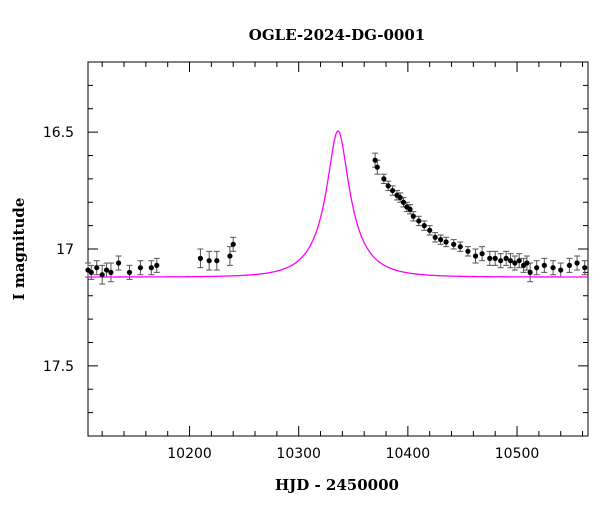 This screenshot has width=600, height=512. Describe the element at coordinates (408, 454) in the screenshot. I see `x-tick-label: 10400` at that location.